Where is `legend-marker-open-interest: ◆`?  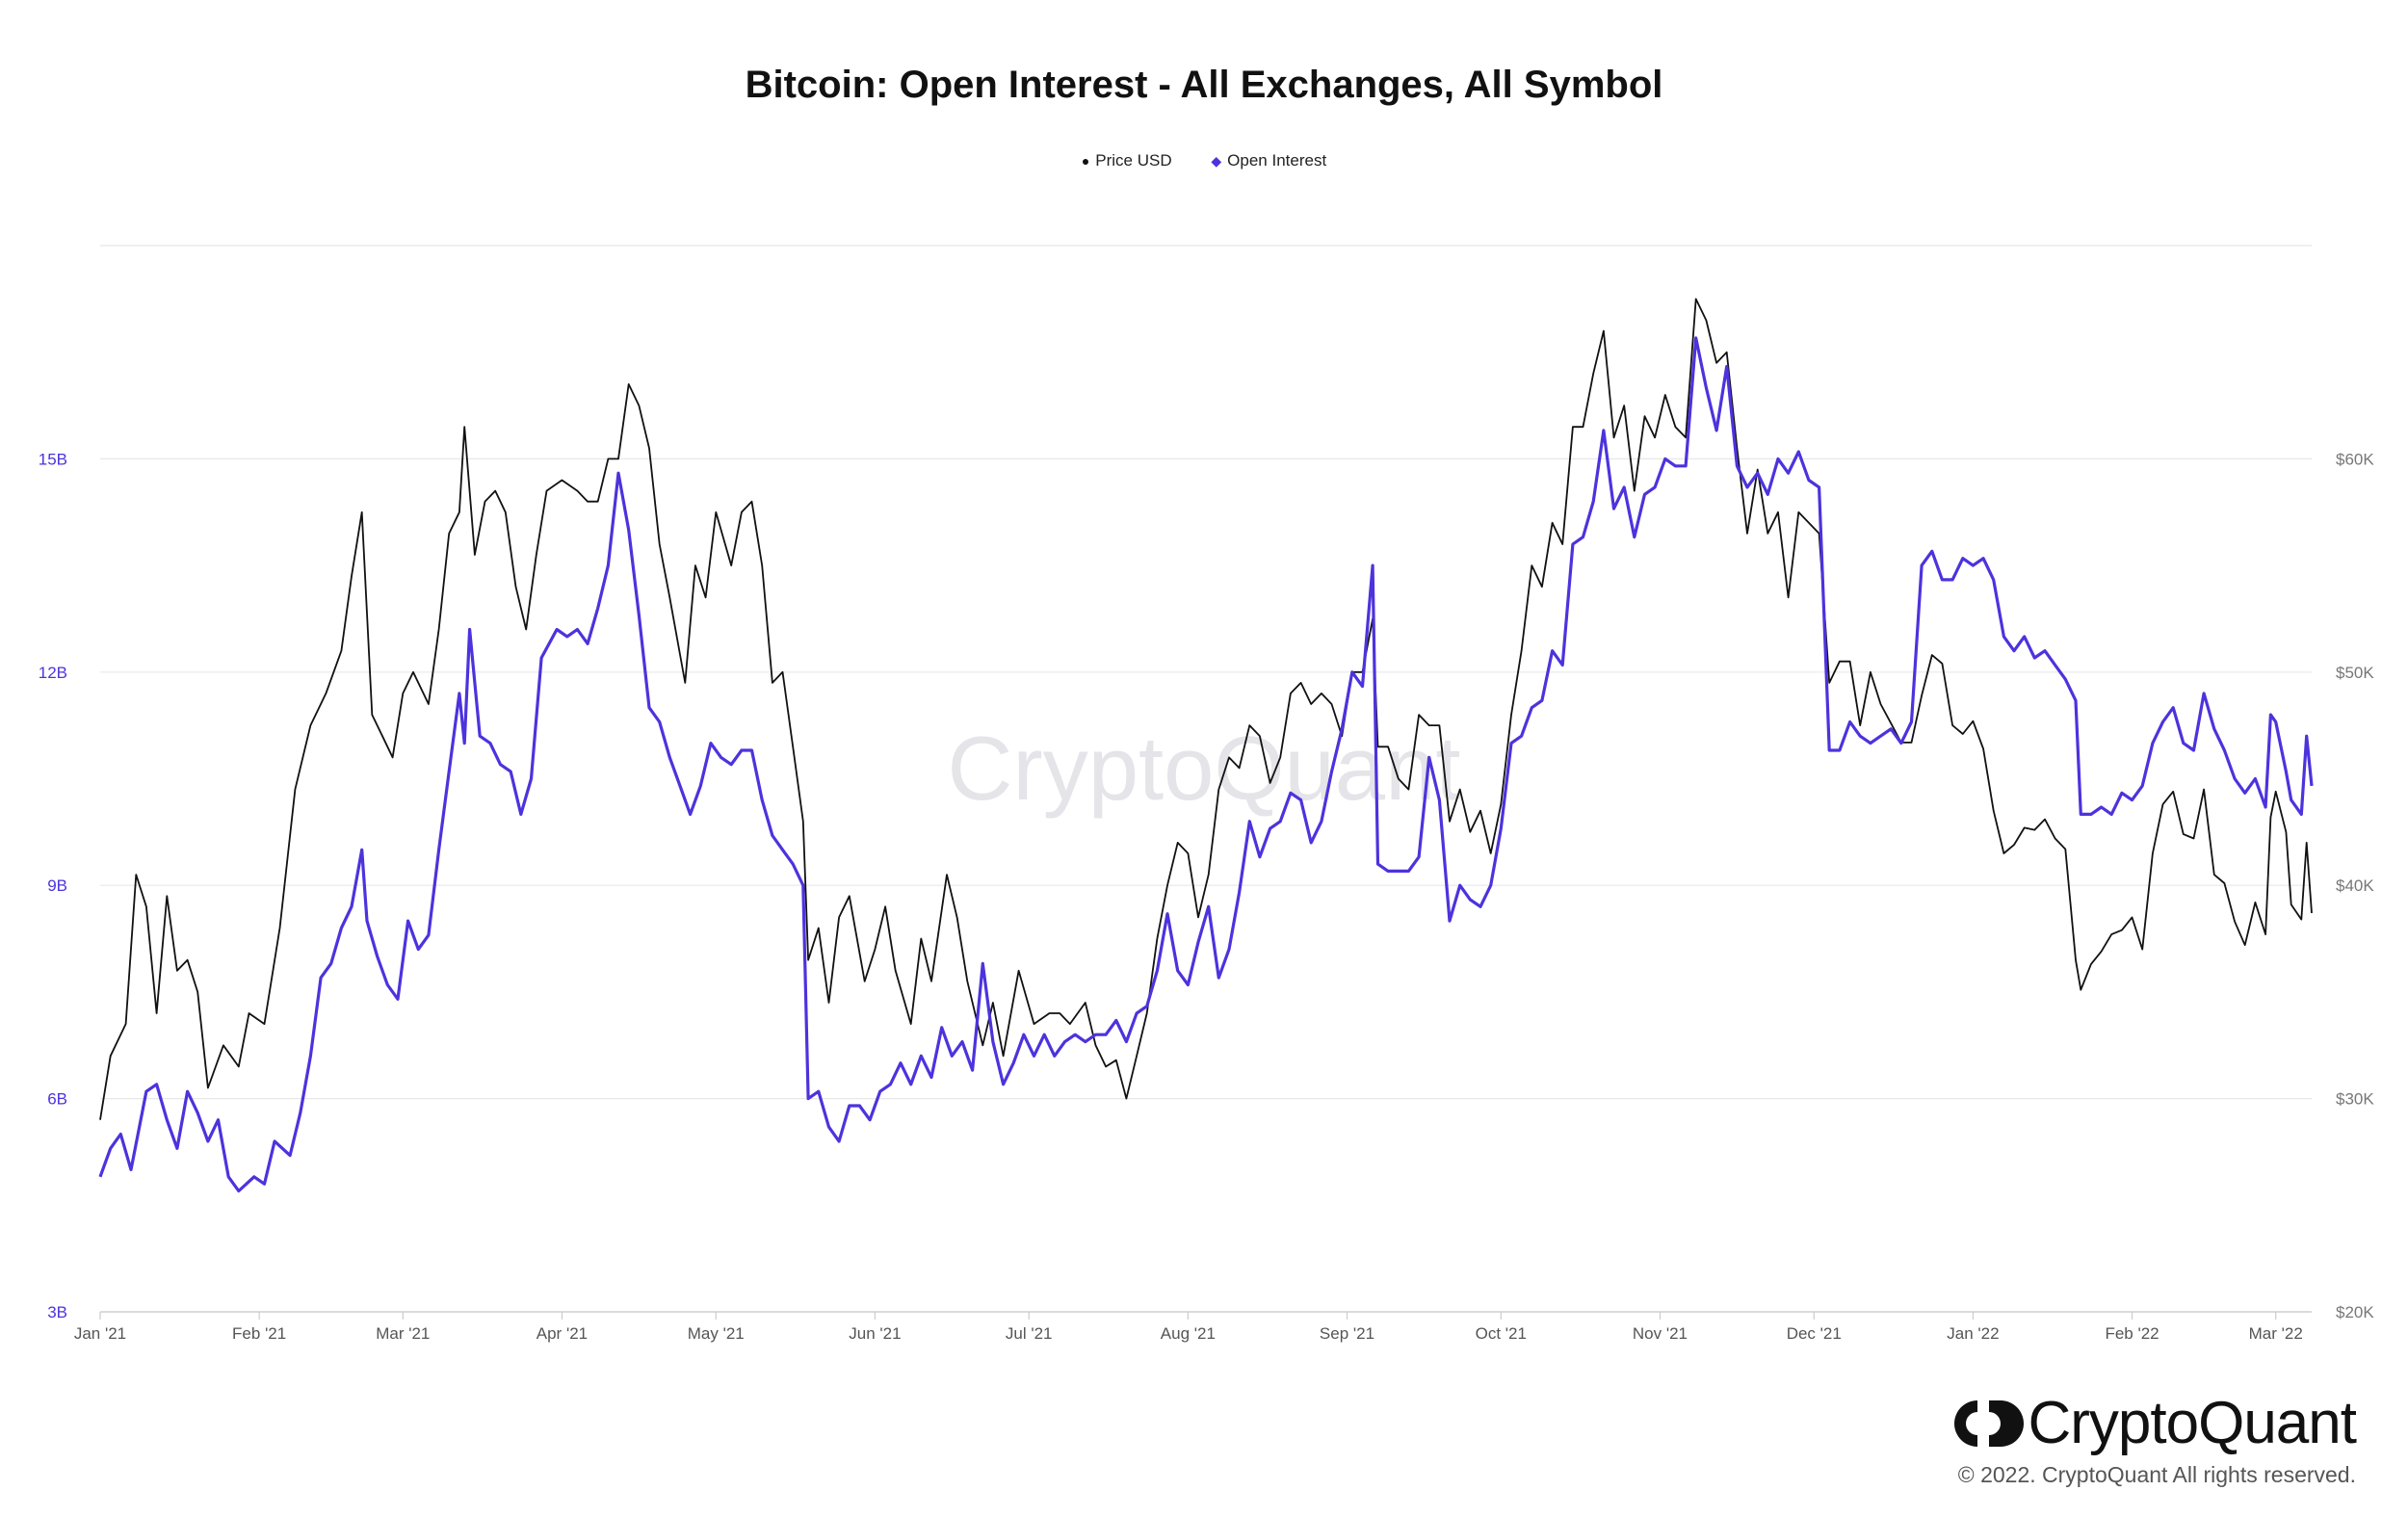 legend-marker-open-interest: ◆ is located at coordinates (1216, 161).